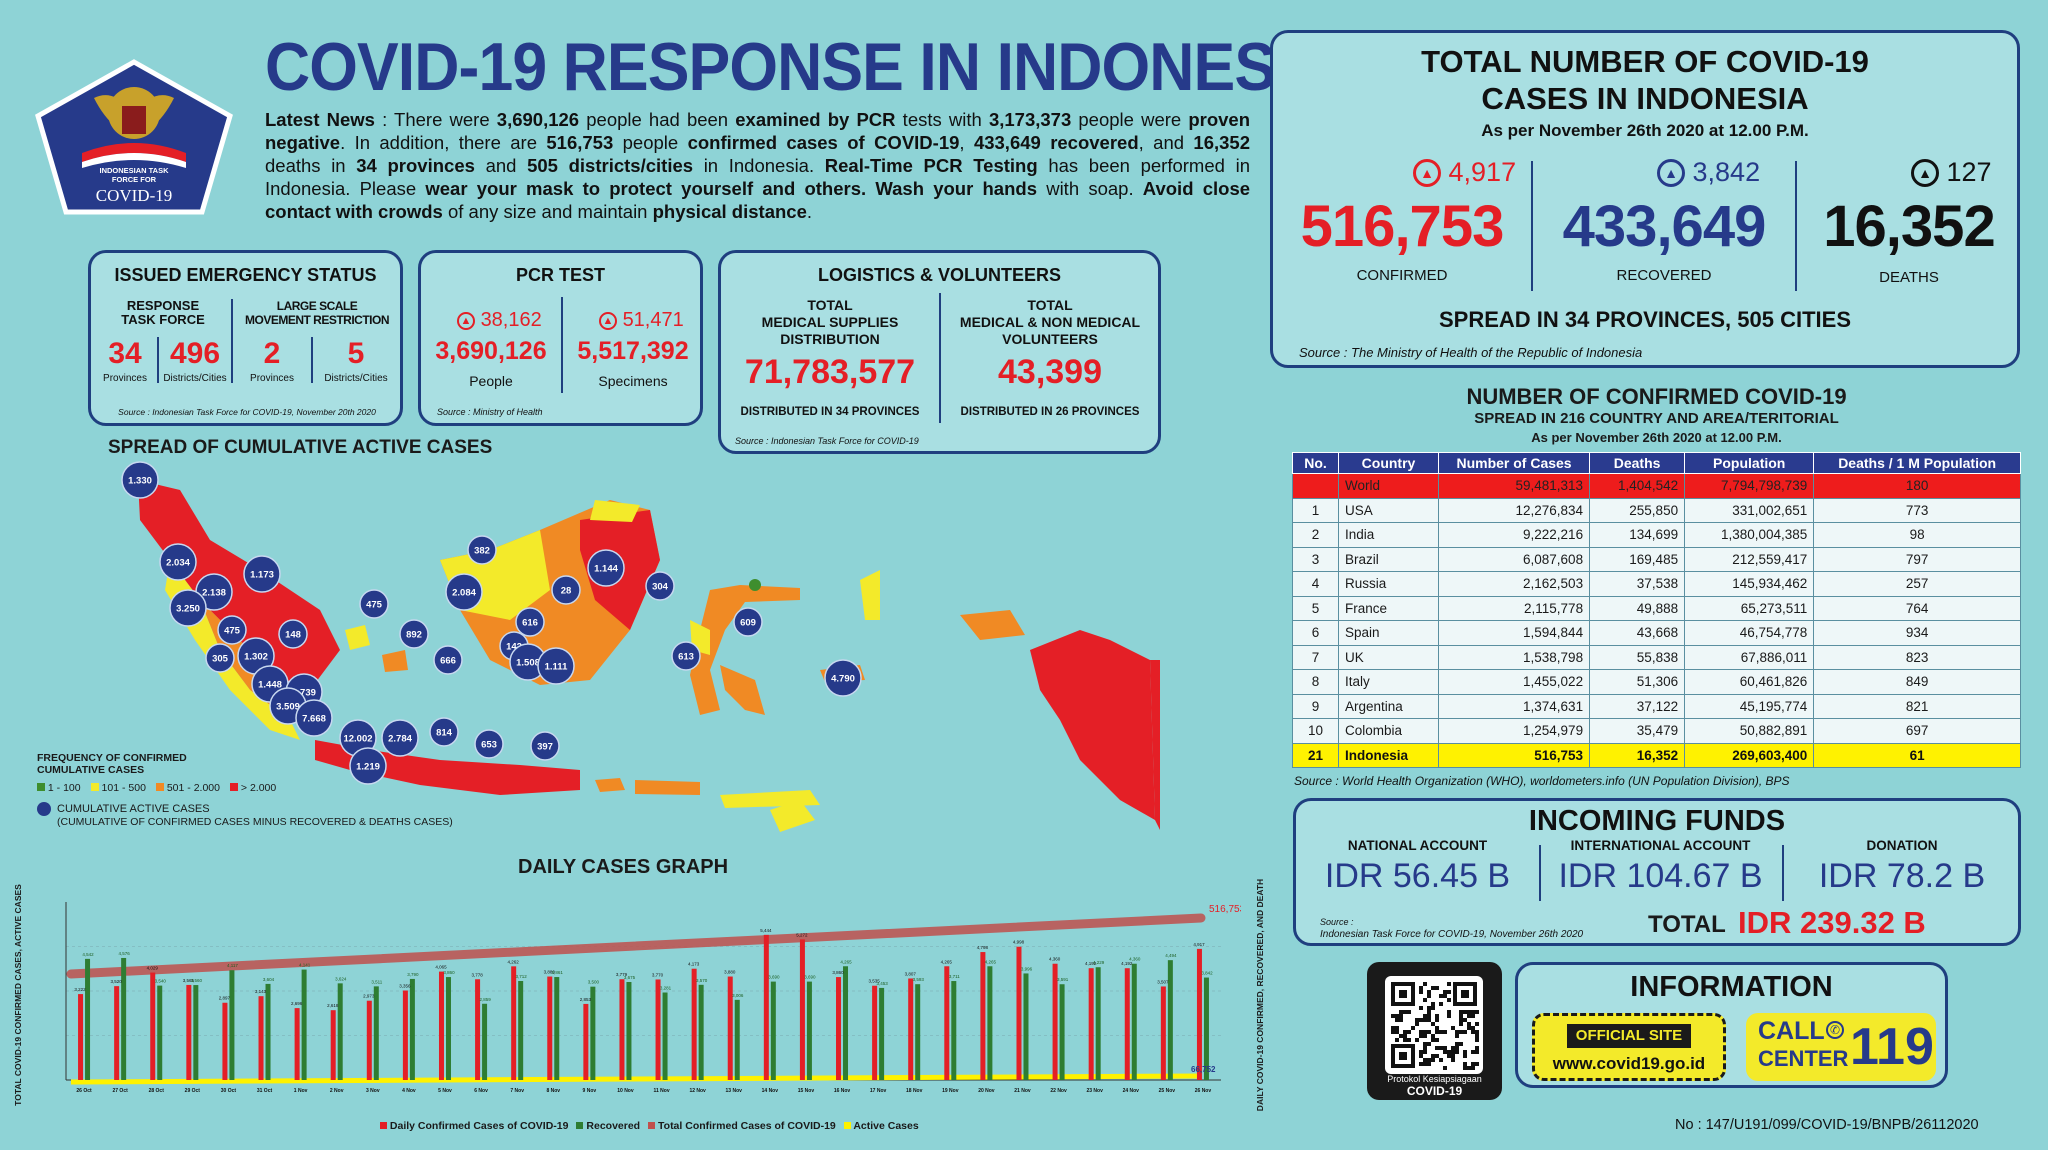 This screenshot has width=2048, height=1150. Describe the element at coordinates (481, 1091) in the screenshot. I see `date-tick-label: 6 Nov` at that location.